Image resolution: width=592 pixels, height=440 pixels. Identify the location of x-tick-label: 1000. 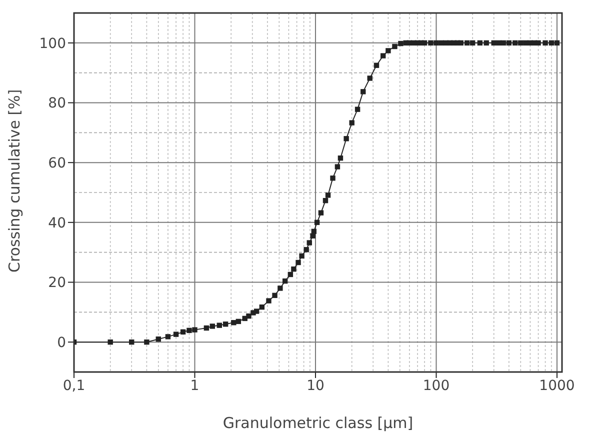
(557, 386).